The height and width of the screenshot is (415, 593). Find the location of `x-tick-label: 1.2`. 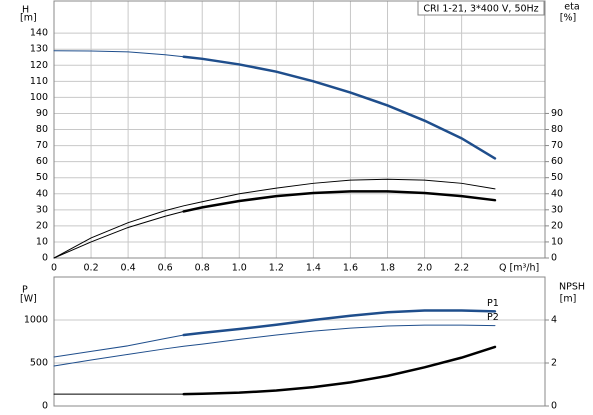

x-tick-label: 1.2 is located at coordinates (276, 268).